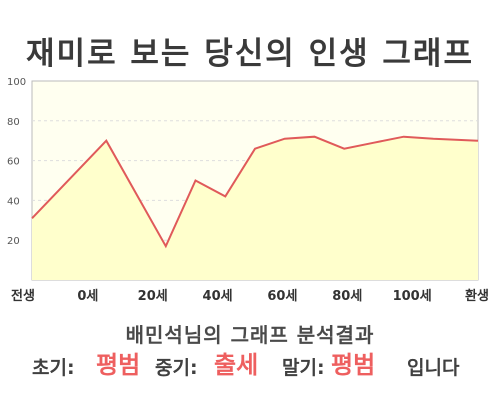  Describe the element at coordinates (118, 365) in the screenshot. I see `early-value: 평범` at that location.